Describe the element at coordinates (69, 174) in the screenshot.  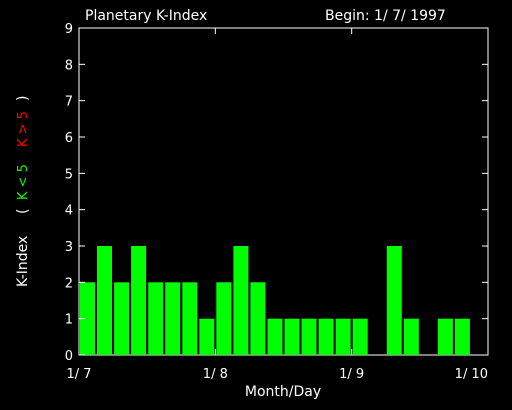
I see `y-tick-label: 5` at that location.